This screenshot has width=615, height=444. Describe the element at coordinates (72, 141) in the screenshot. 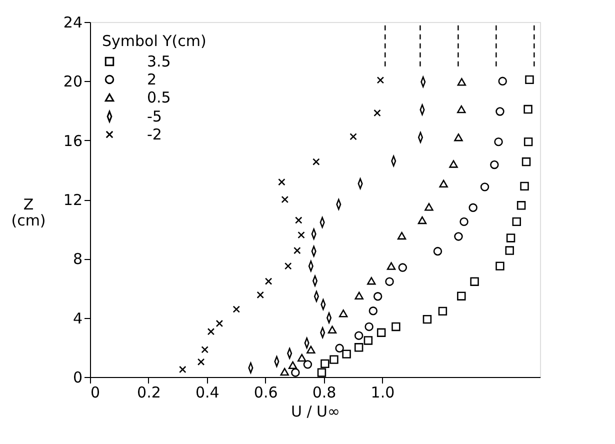

I see `y-tick-label: 16` at that location.